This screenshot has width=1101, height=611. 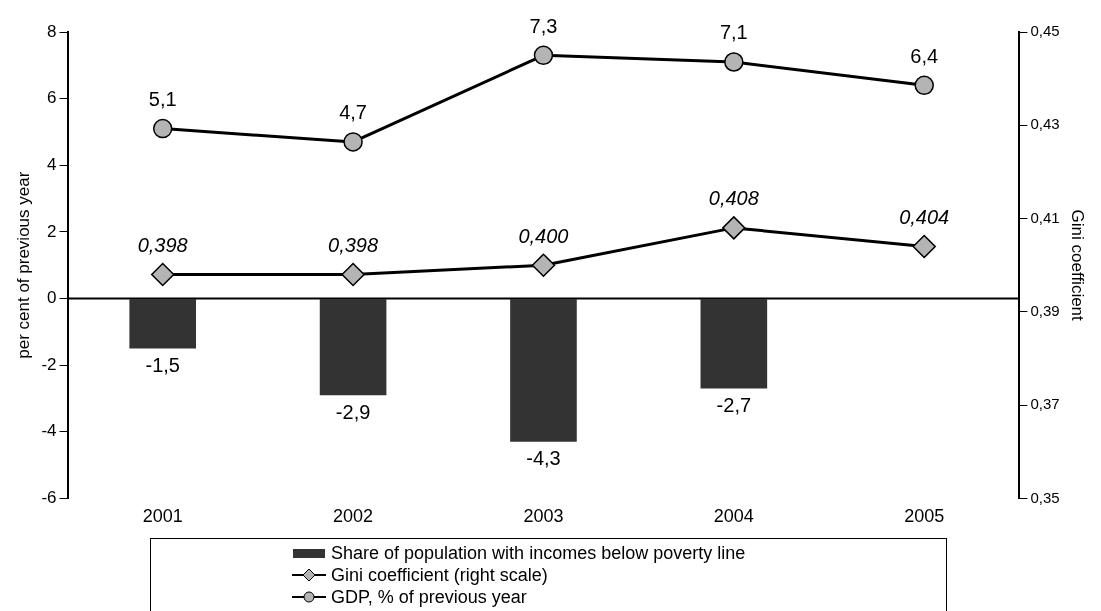 I want to click on y2-tick-label: 0,45, so click(x=1045, y=31).